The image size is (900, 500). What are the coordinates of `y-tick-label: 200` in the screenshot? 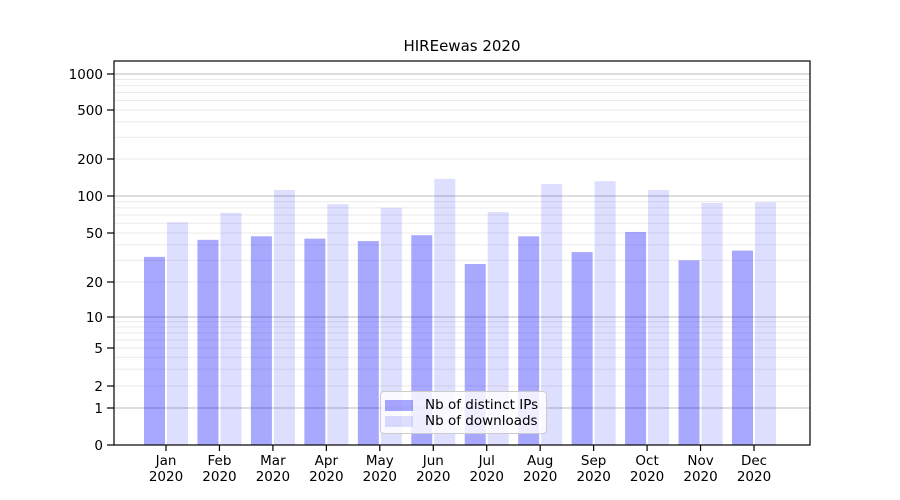 It's located at (90, 160).